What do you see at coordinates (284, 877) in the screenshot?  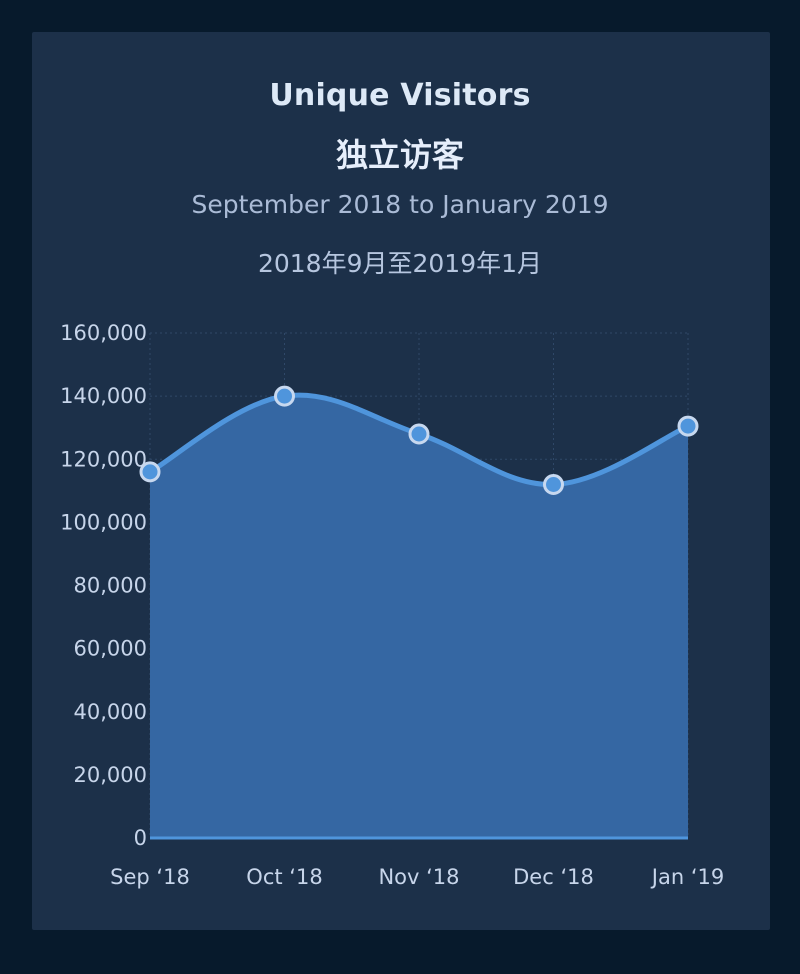 I see `x-tick-label: Oct ‘18` at bounding box center [284, 877].